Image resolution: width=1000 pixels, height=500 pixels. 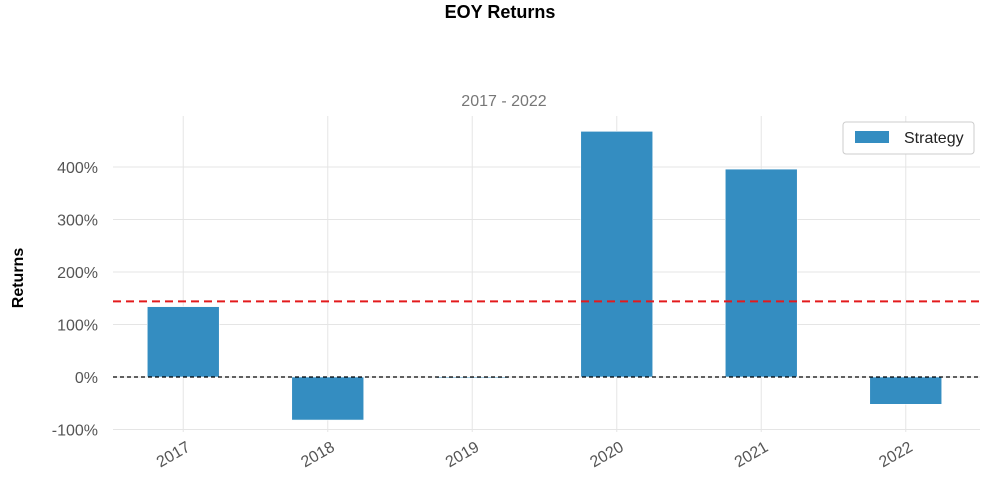 What do you see at coordinates (906, 390) in the screenshot?
I see `bar-2022` at bounding box center [906, 390].